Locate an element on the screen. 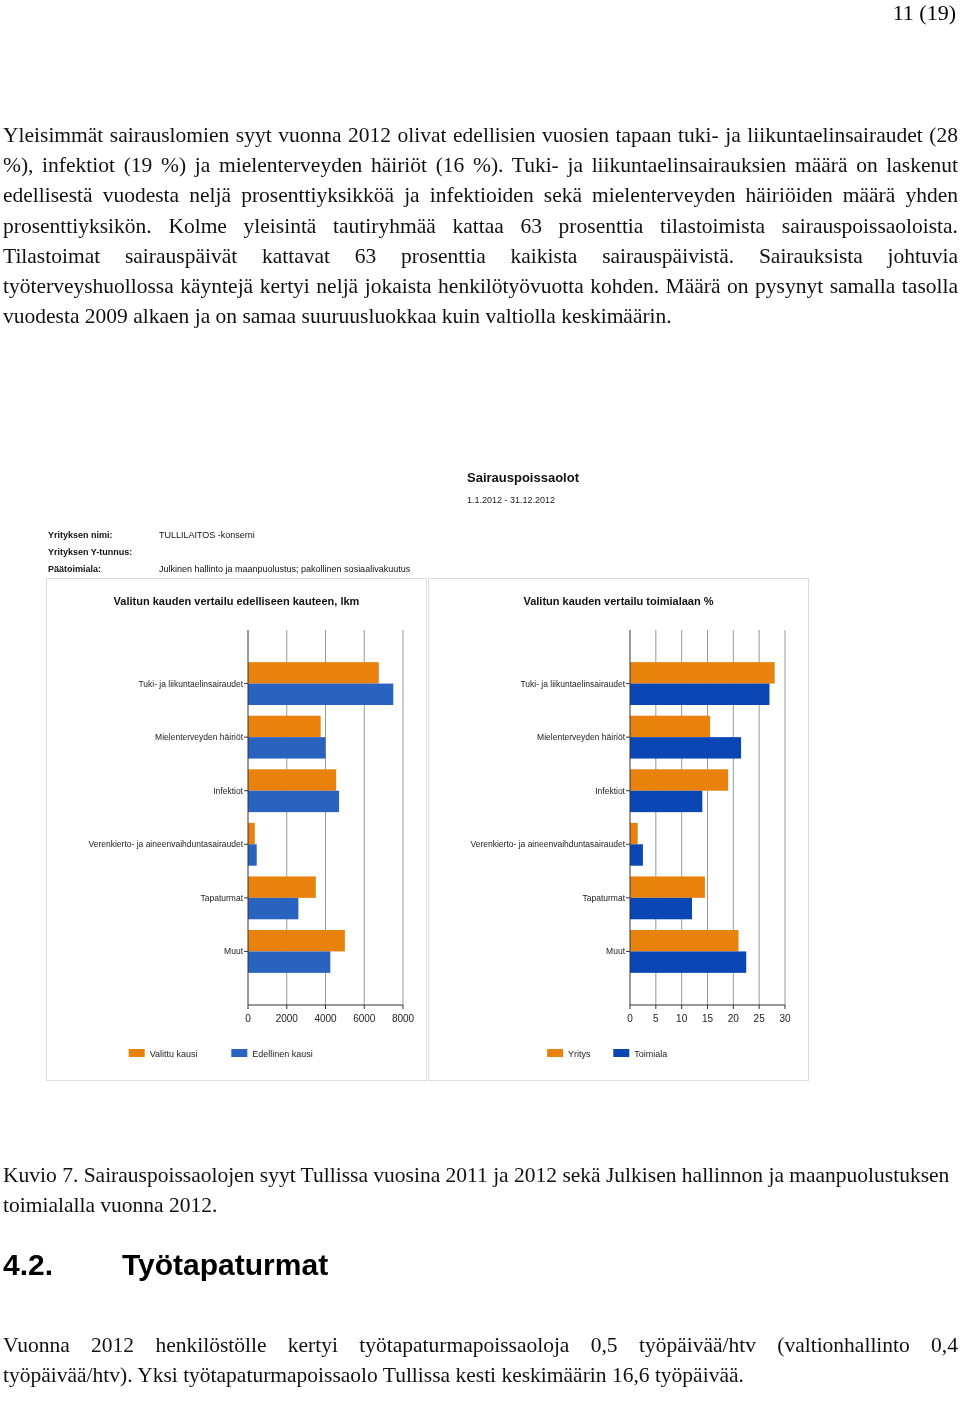 This screenshot has height=1423, width=960. text: Yrityksen nimi: is located at coordinates (80, 535).